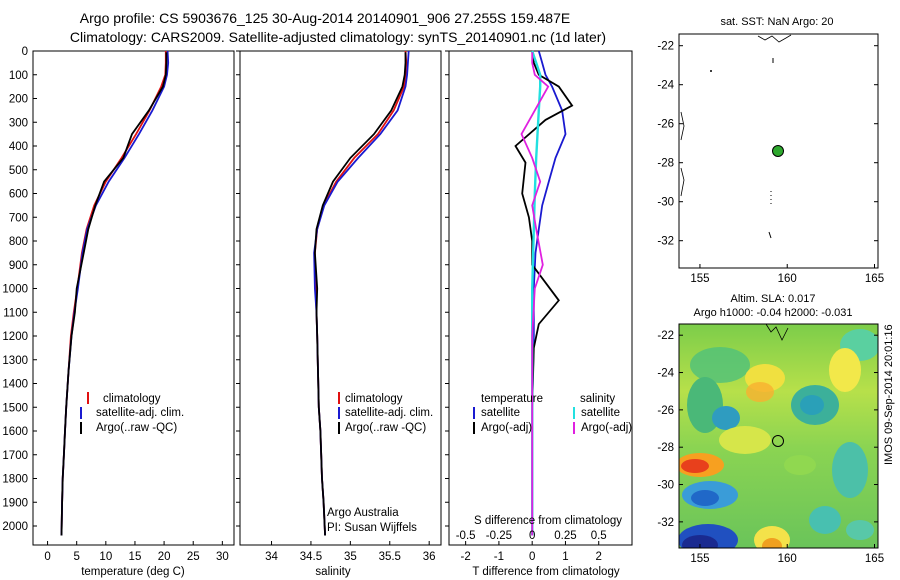 The width and height of the screenshot is (900, 580). I want to click on depth-tick-label: 1200, so click(15, 337).